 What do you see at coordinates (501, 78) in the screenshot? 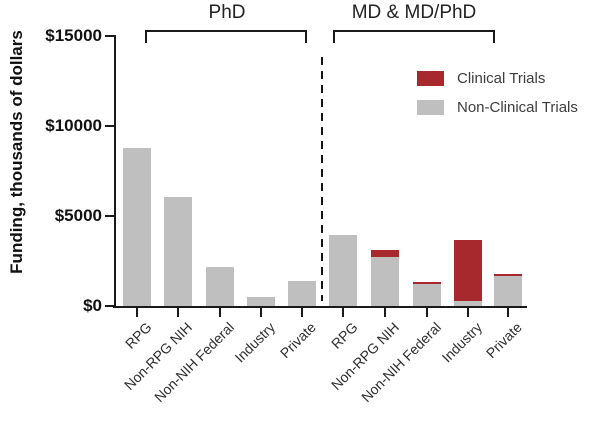
I see `clinical-trials-label: Clinical Trials` at bounding box center [501, 78].